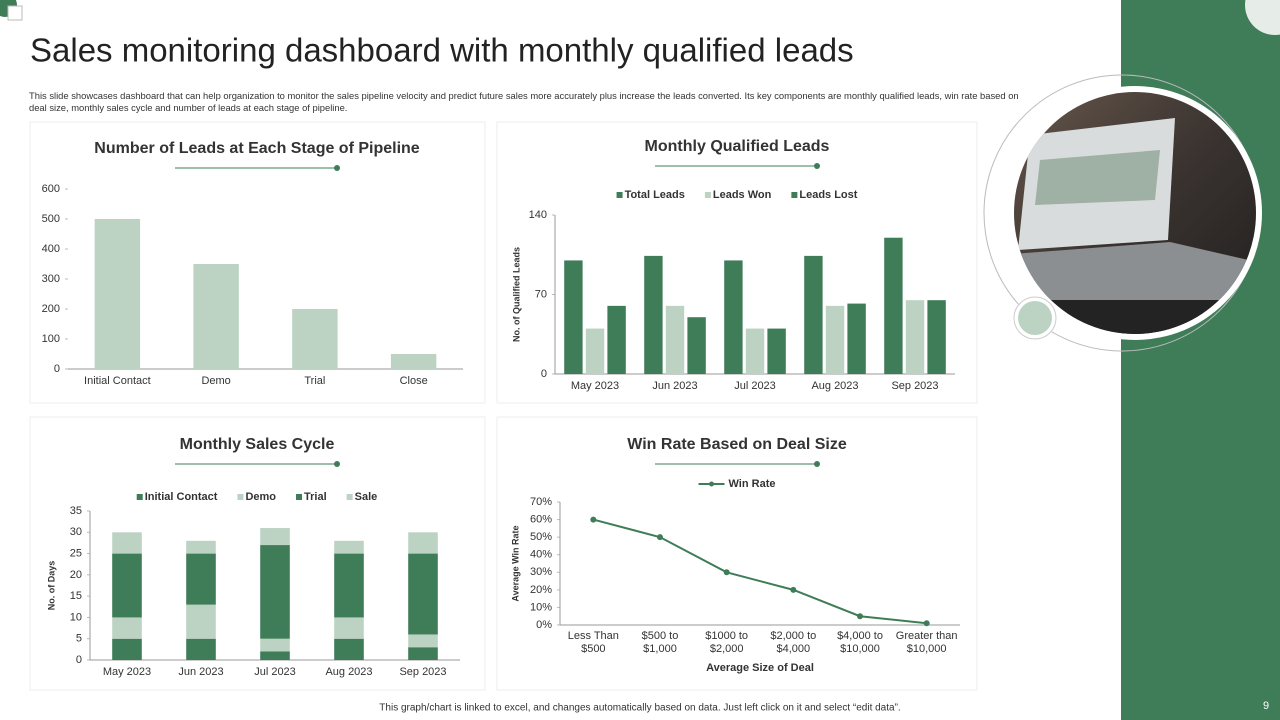  What do you see at coordinates (828, 195) in the screenshot?
I see `legend-label: Leads Lost` at bounding box center [828, 195].